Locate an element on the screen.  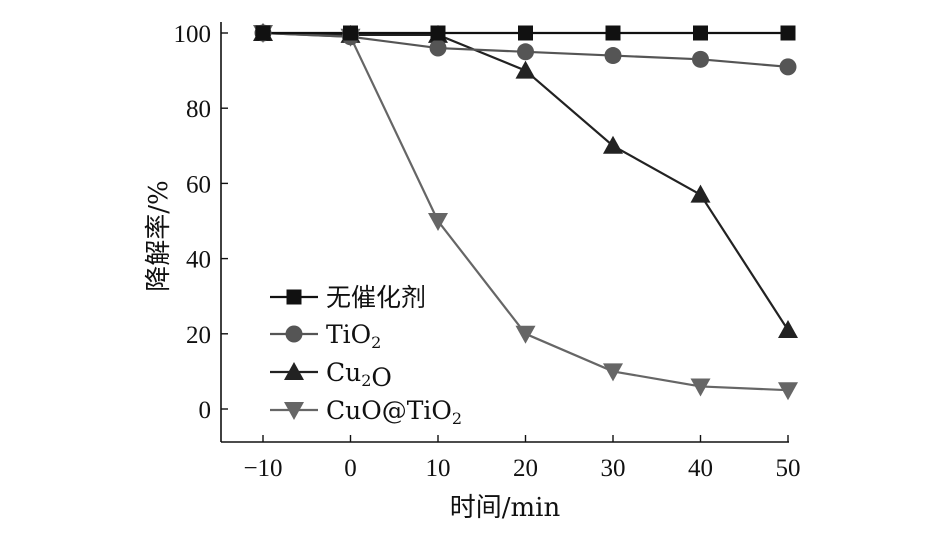
x-tick-label: −10 is located at coordinates (262, 468).